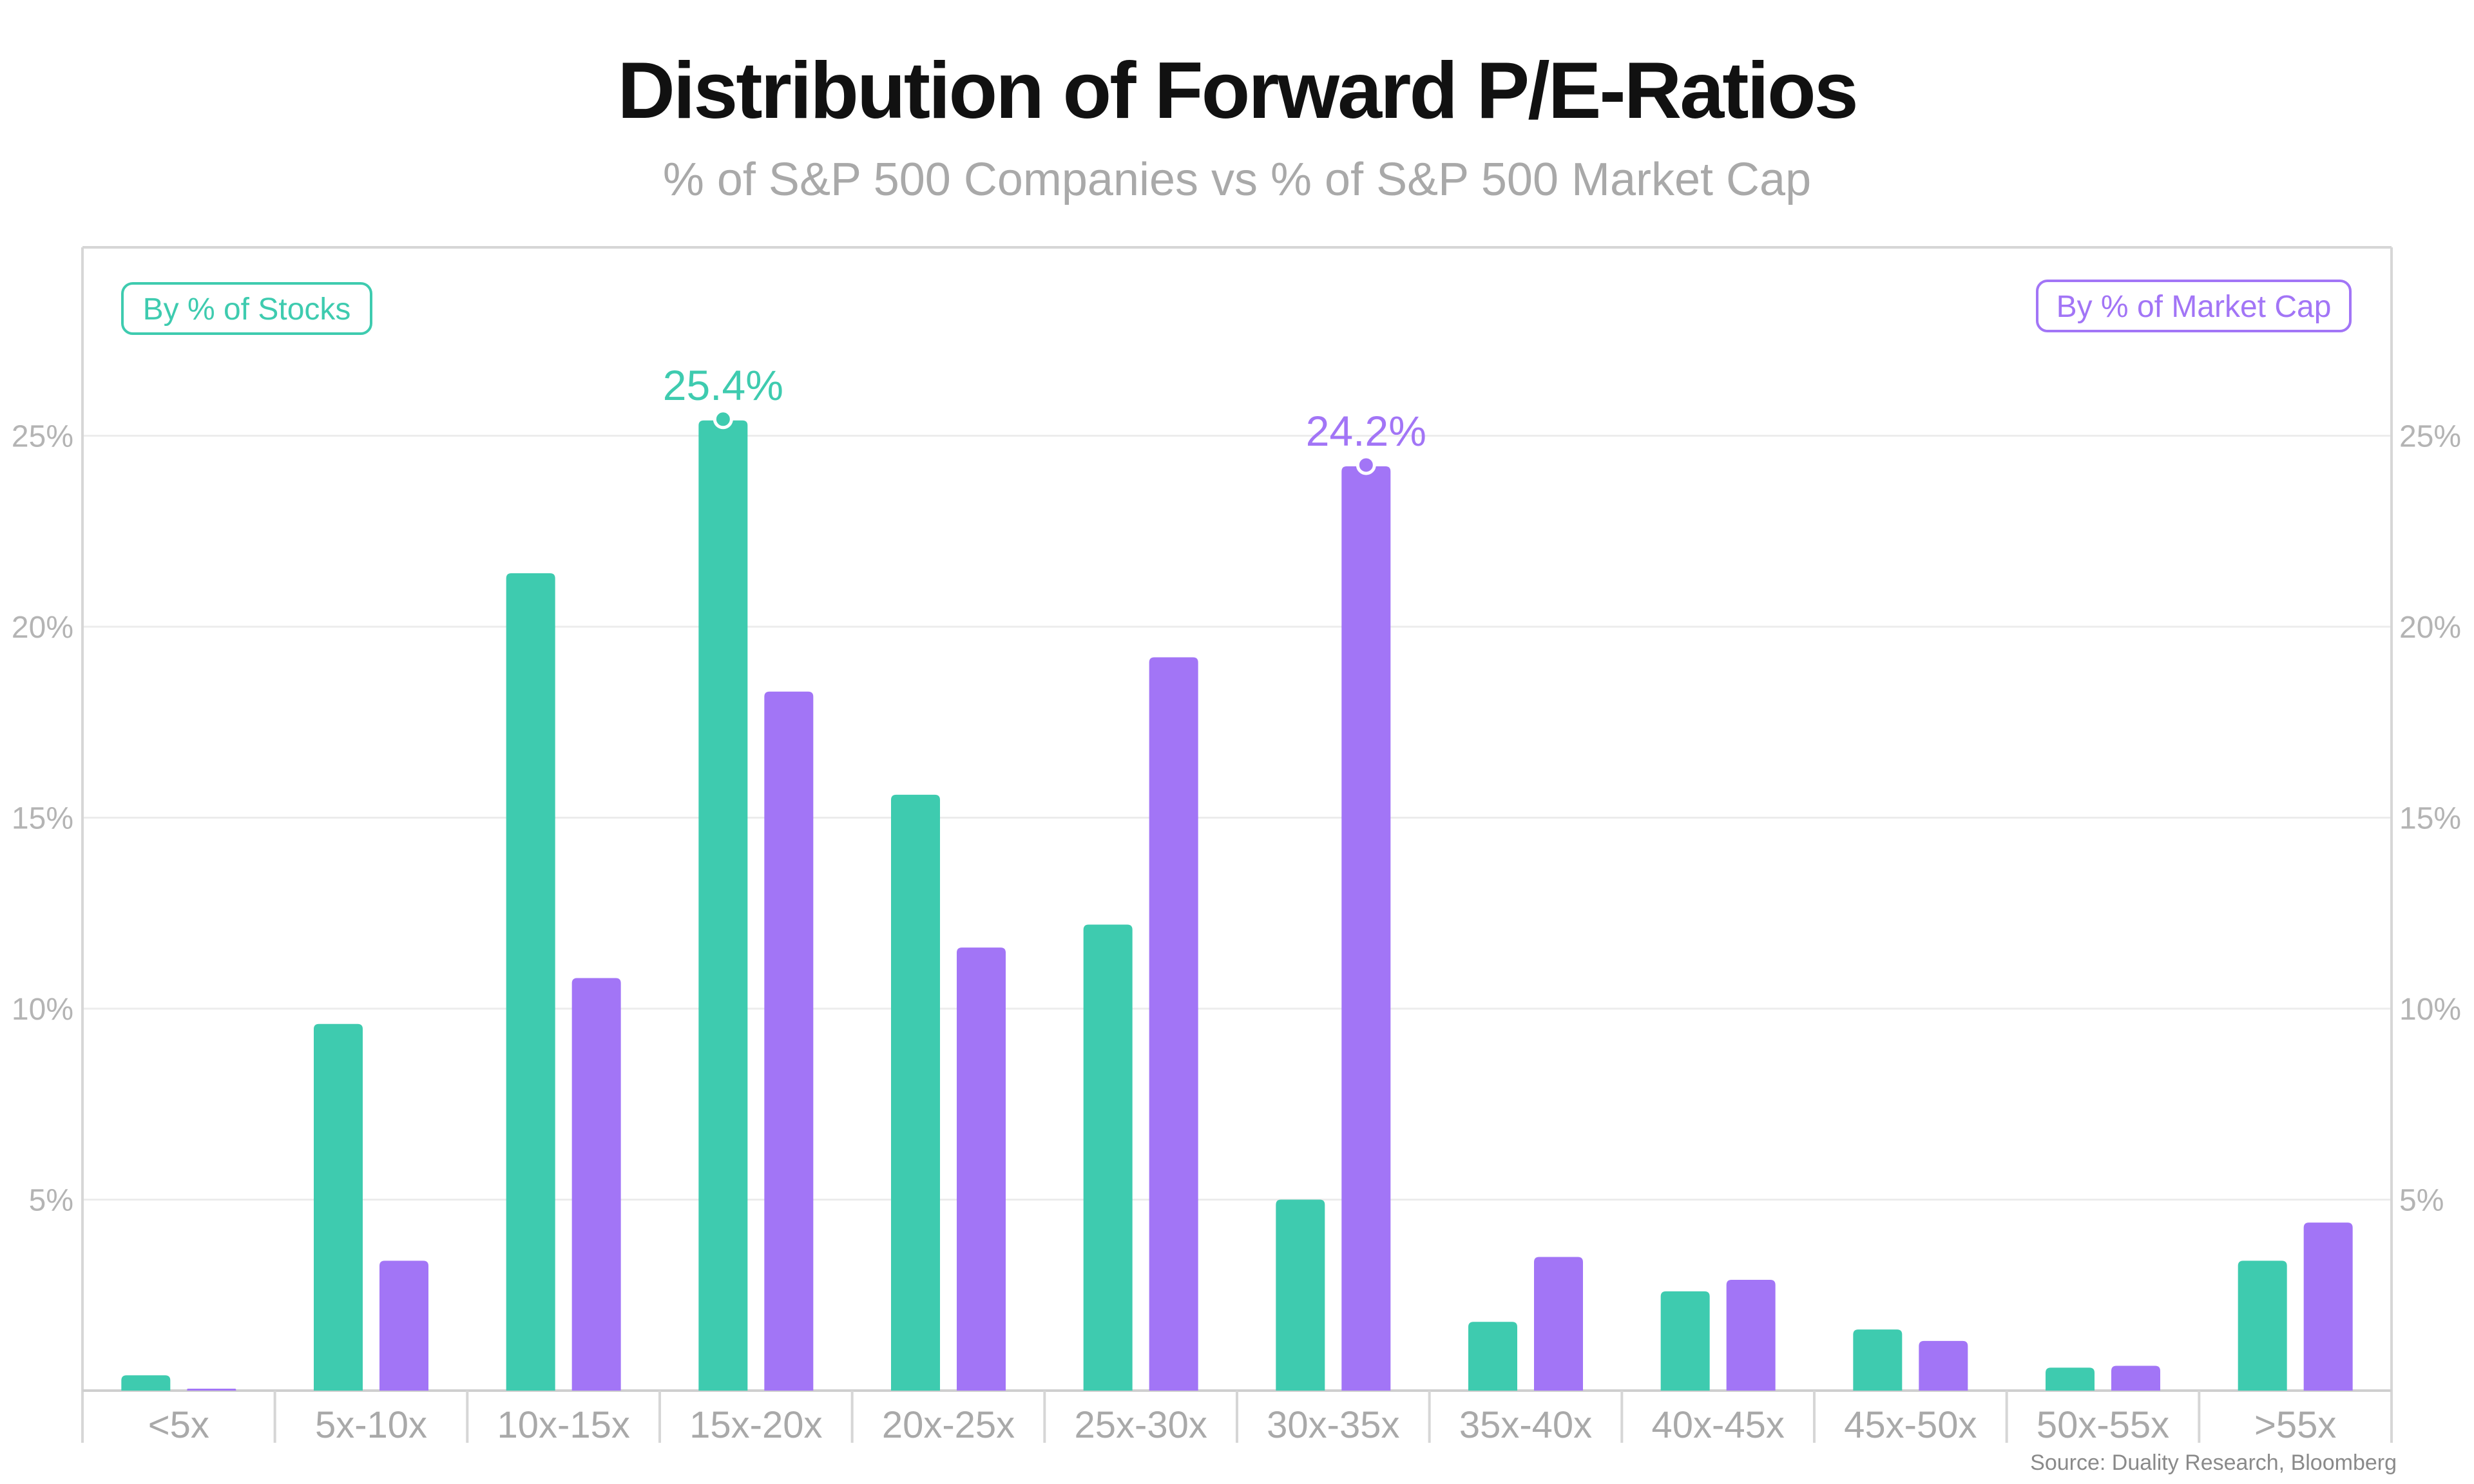 The height and width of the screenshot is (1484, 2474). Describe the element at coordinates (948, 1425) in the screenshot. I see `x-tick-label: 20x-25x` at that location.